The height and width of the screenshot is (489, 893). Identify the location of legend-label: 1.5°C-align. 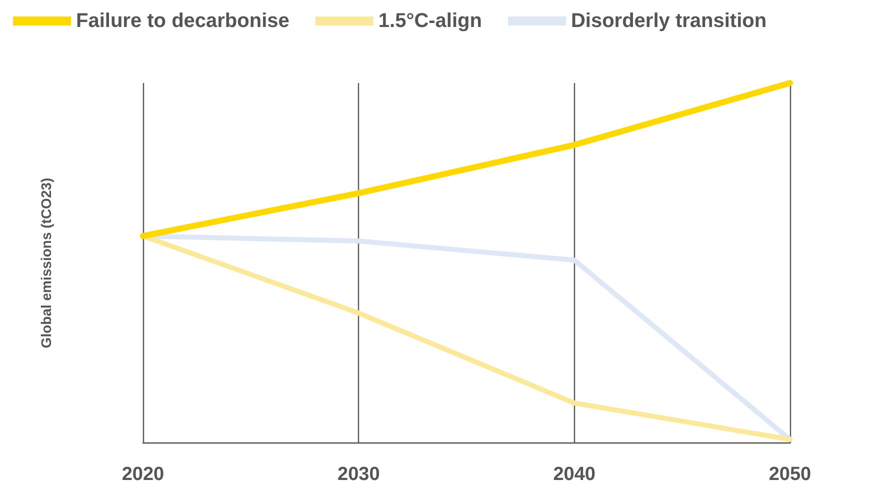
(430, 21).